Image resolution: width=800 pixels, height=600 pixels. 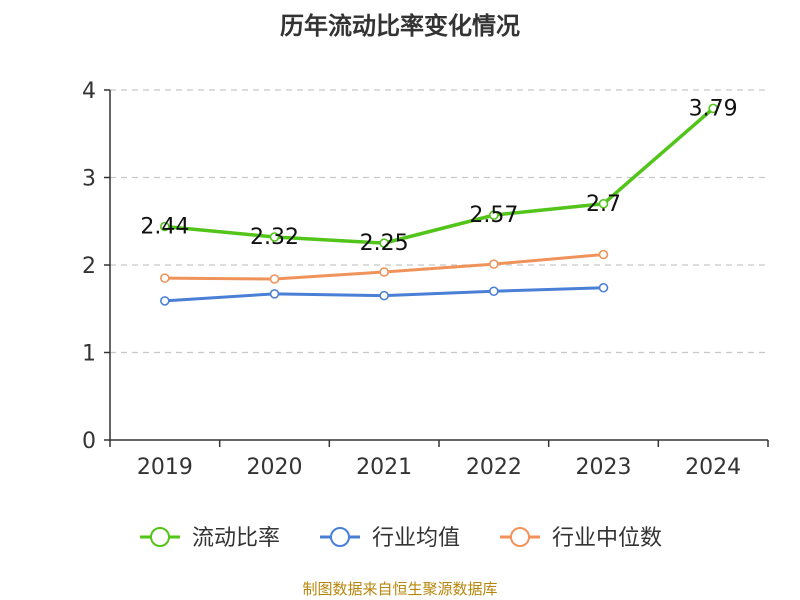 I want to click on point-1-2020, so click(x=274, y=294).